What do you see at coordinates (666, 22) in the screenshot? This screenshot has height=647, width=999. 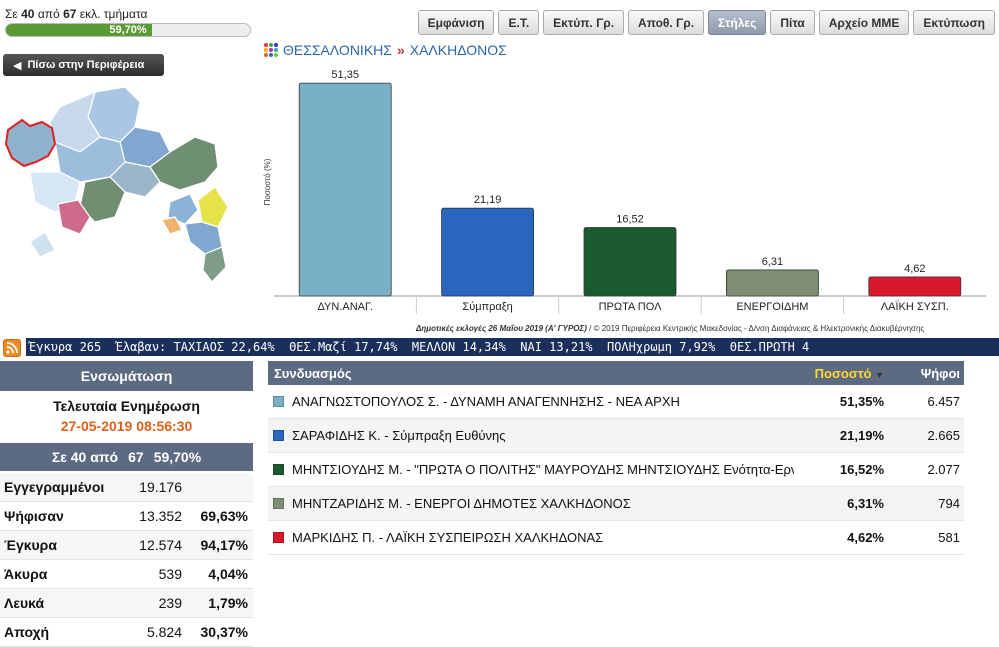 I see `toolbar-button: Αποθ. Γρ.` at bounding box center [666, 22].